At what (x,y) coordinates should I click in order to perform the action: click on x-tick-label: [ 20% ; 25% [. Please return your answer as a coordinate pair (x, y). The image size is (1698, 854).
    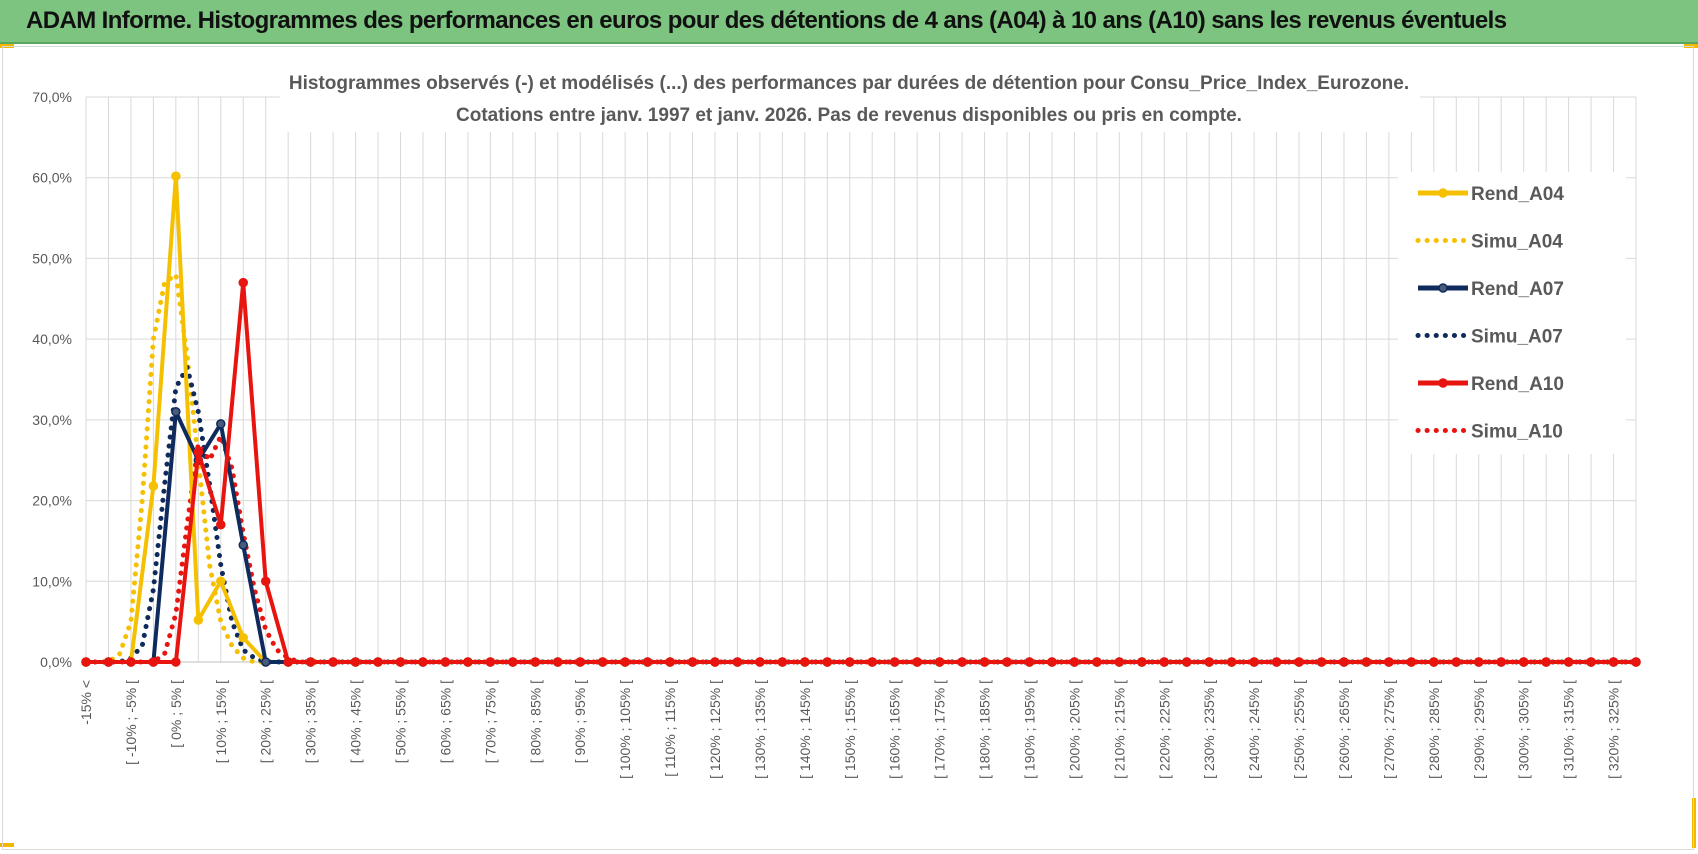
    Looking at the image, I should click on (266, 721).